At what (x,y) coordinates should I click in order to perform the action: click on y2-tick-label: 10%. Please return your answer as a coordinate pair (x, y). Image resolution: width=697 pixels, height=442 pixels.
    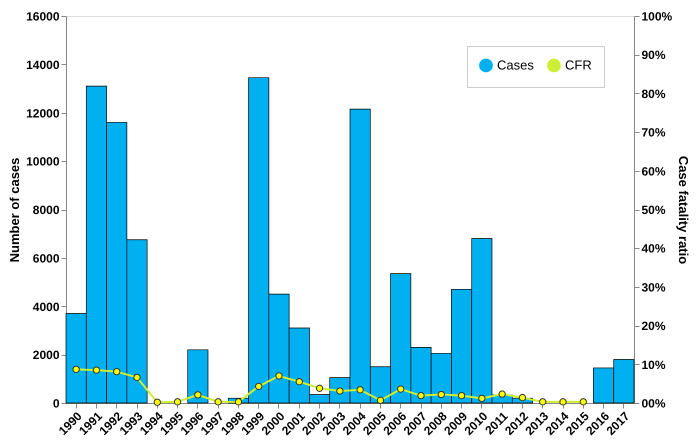
    Looking at the image, I should click on (654, 365).